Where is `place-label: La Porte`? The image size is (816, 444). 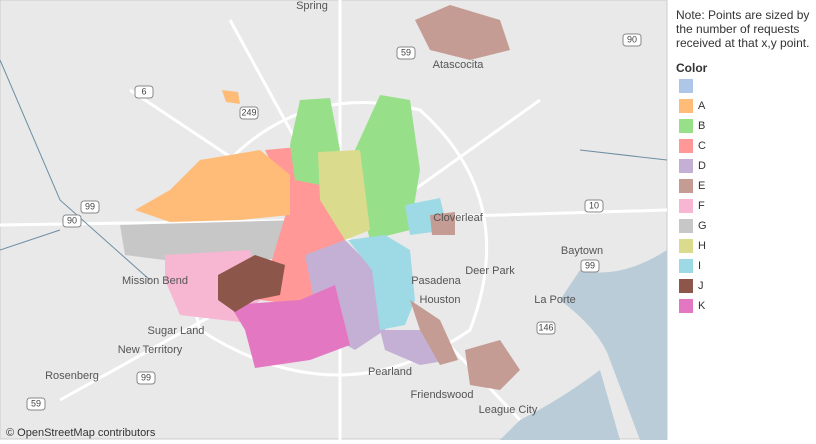 place-label: La Porte is located at coordinates (555, 300).